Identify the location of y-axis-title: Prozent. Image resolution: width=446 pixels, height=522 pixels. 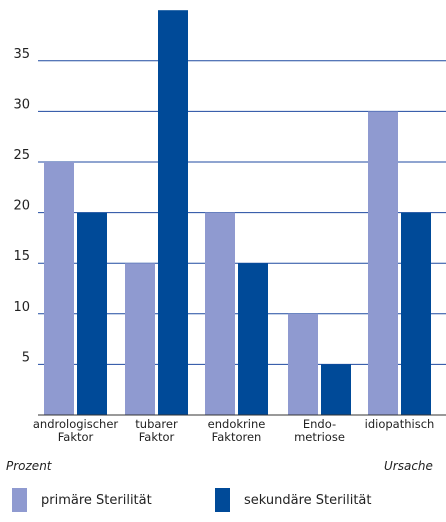
(29, 466).